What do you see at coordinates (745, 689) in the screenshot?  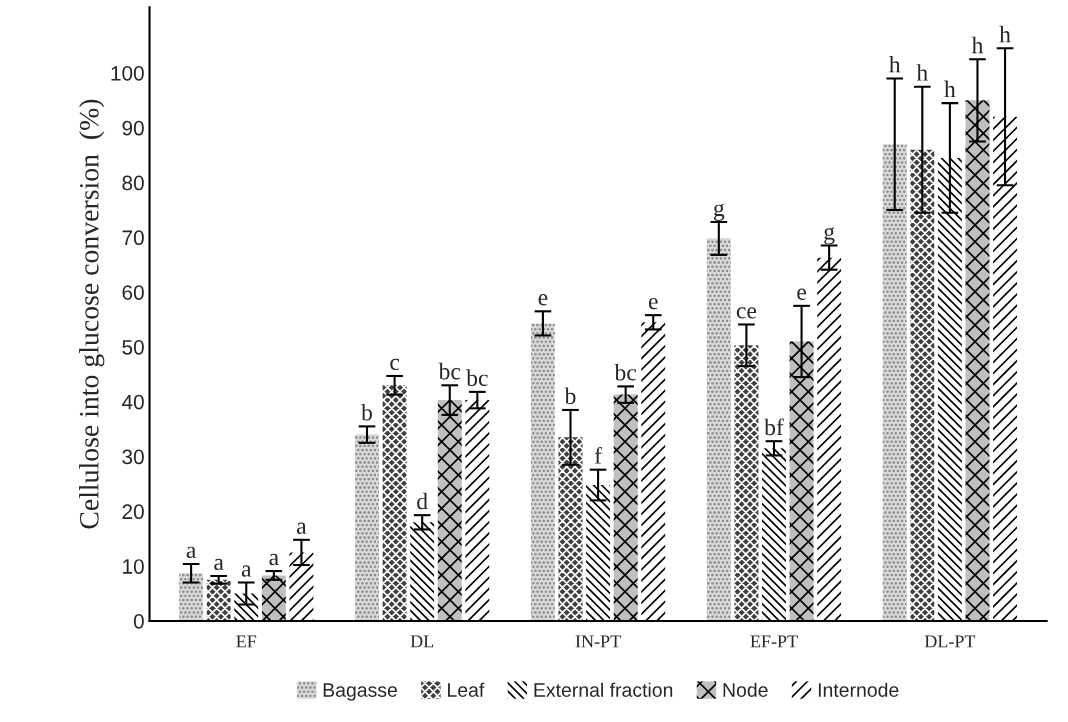 I see `legend-label: Node` at bounding box center [745, 689].